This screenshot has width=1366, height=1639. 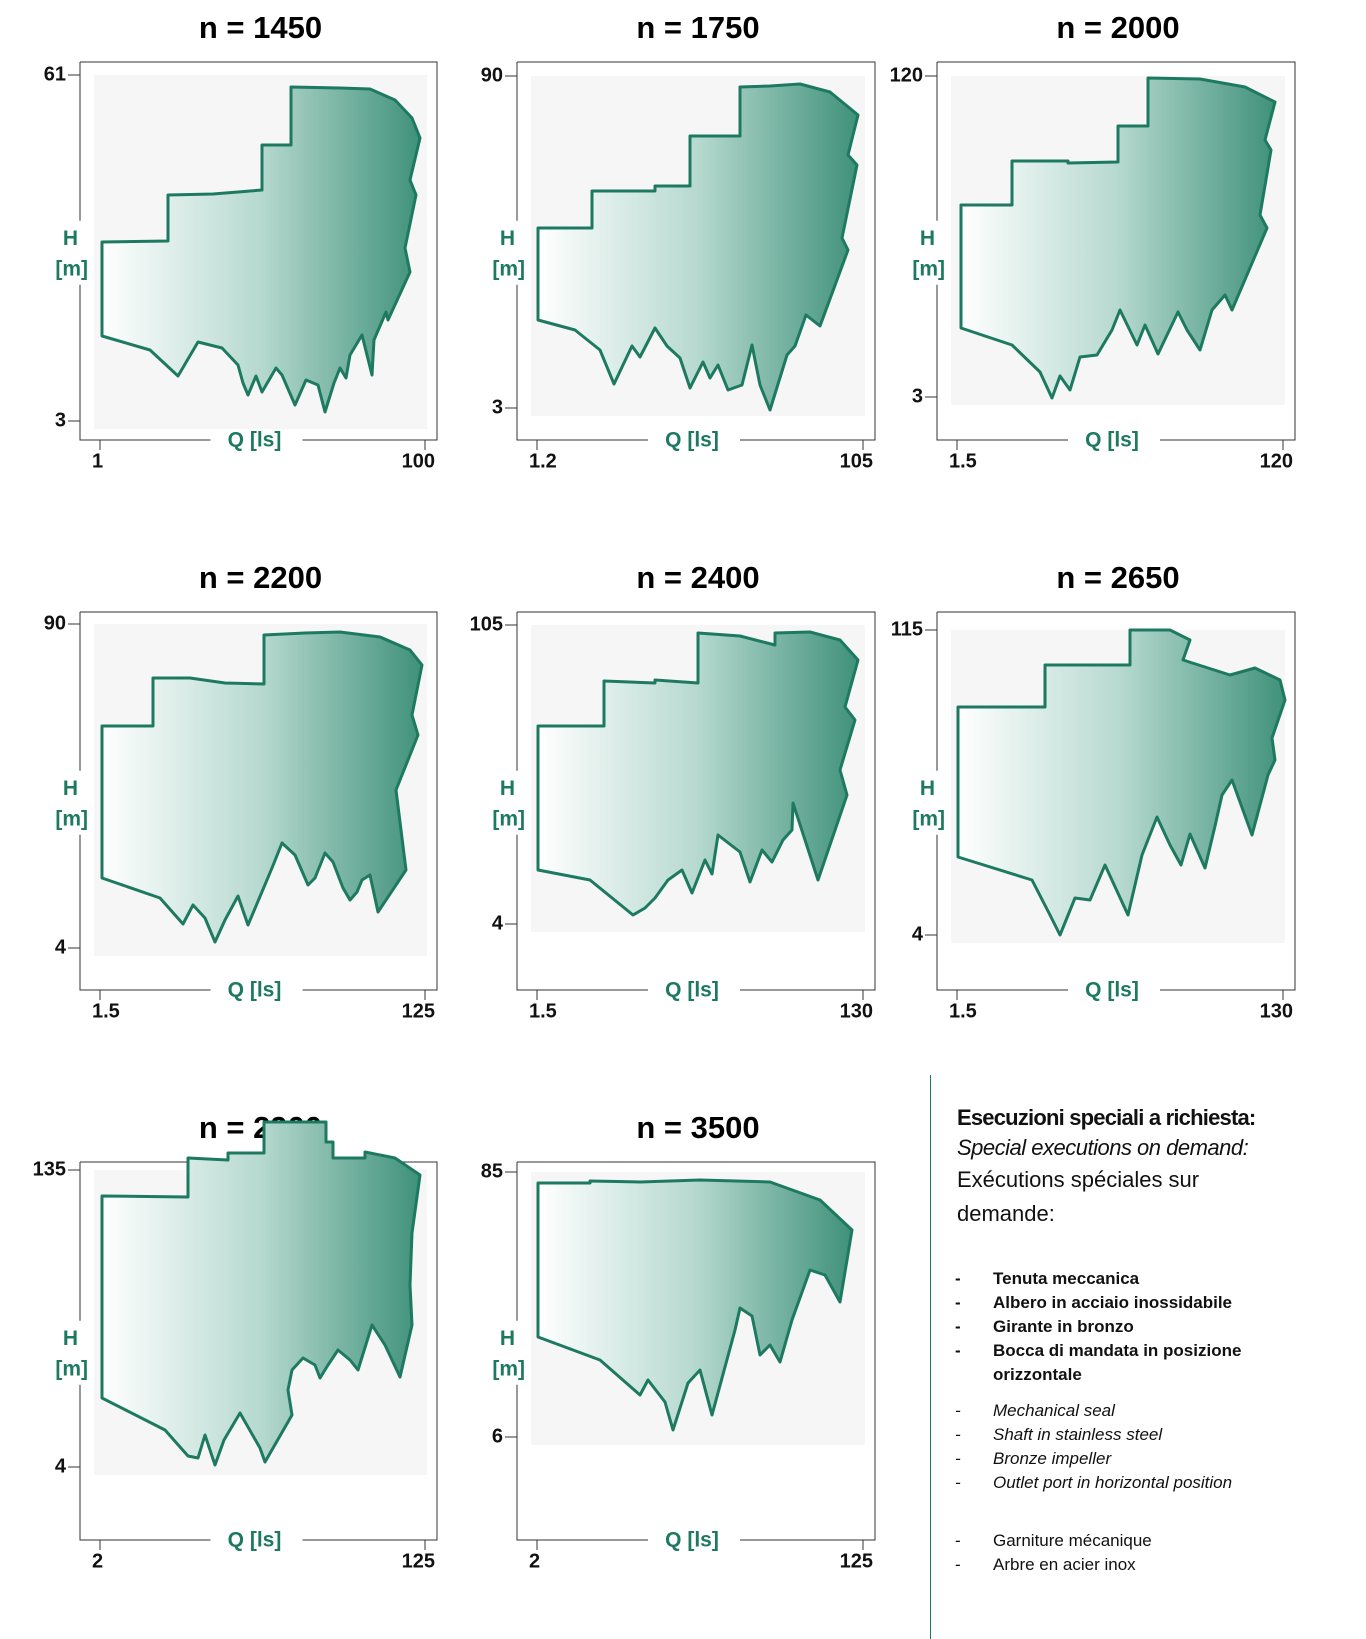 What do you see at coordinates (492, 1171) in the screenshot?
I see `y-tick-label: 85` at bounding box center [492, 1171].